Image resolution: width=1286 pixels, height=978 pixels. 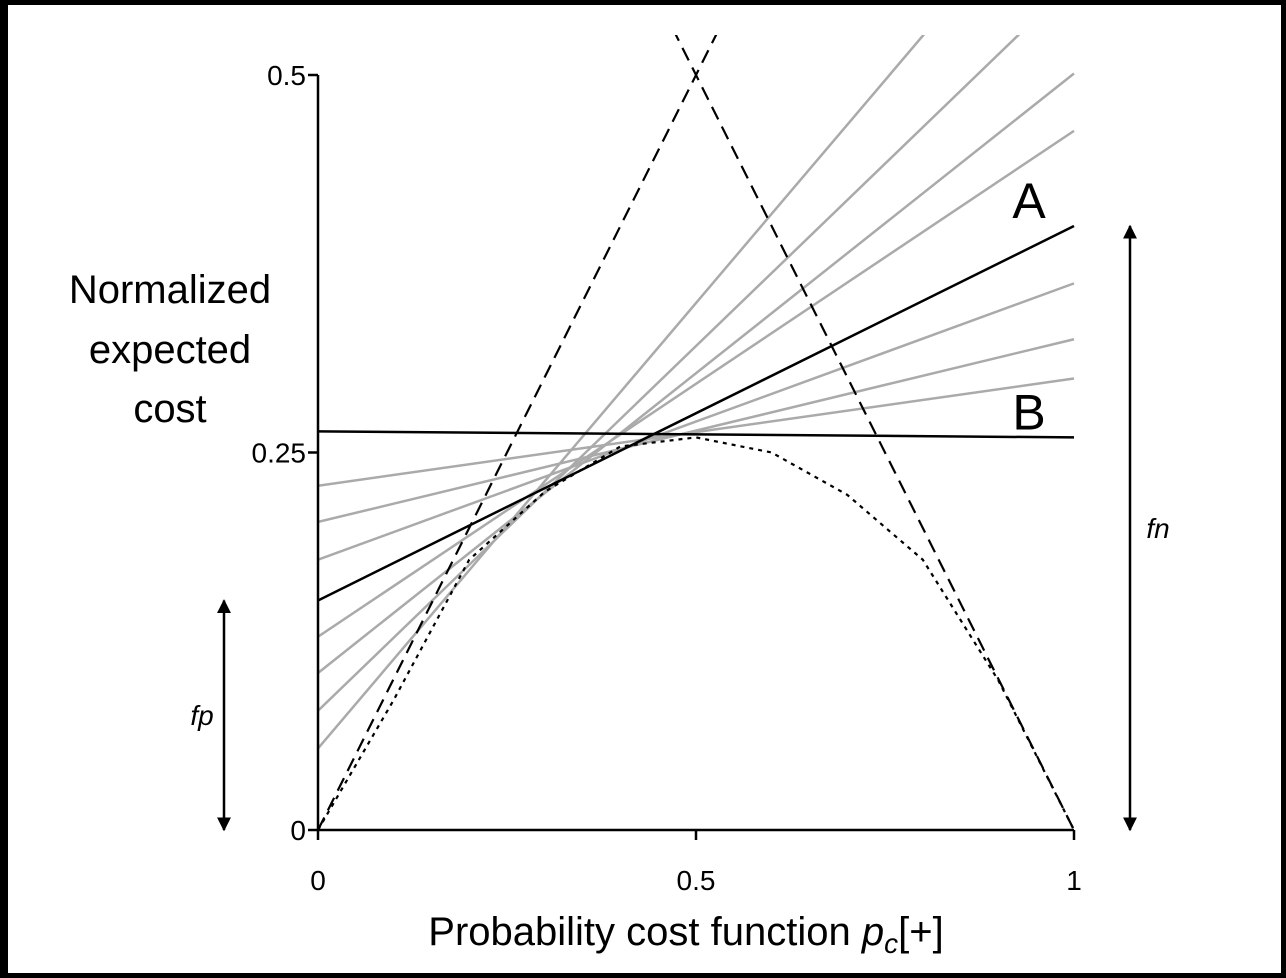 What do you see at coordinates (201, 715) in the screenshot?
I see `arrow-label: fp` at bounding box center [201, 715].